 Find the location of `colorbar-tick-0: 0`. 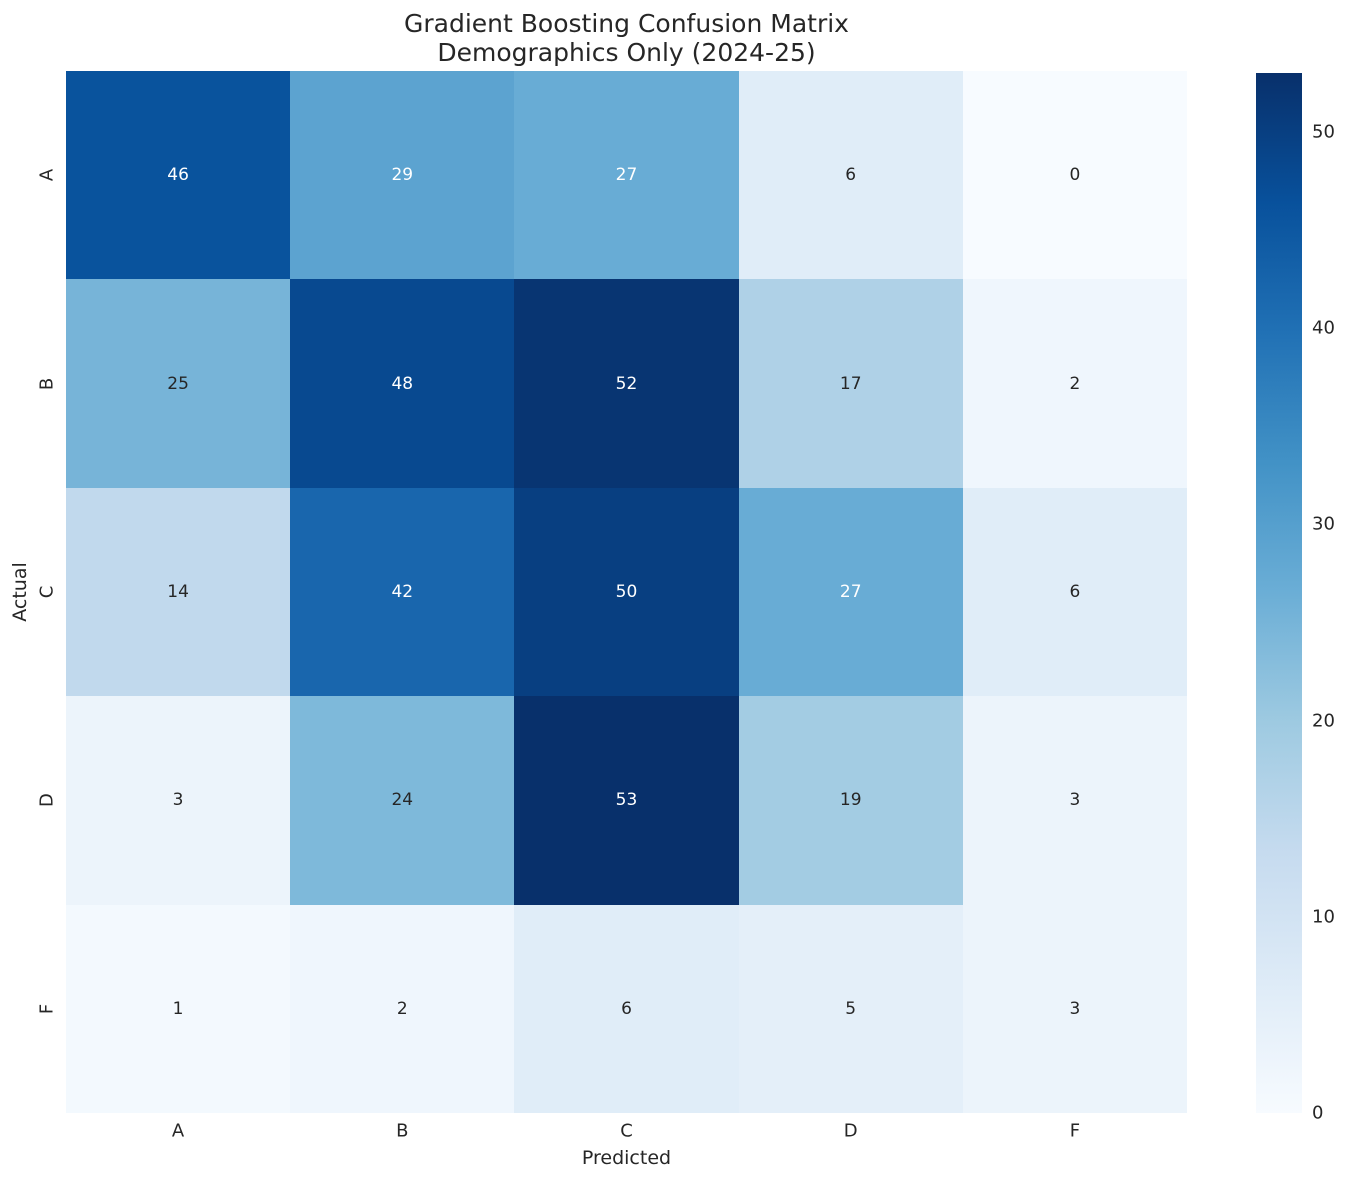

colorbar-tick-0: 0 is located at coordinates (1318, 1113).